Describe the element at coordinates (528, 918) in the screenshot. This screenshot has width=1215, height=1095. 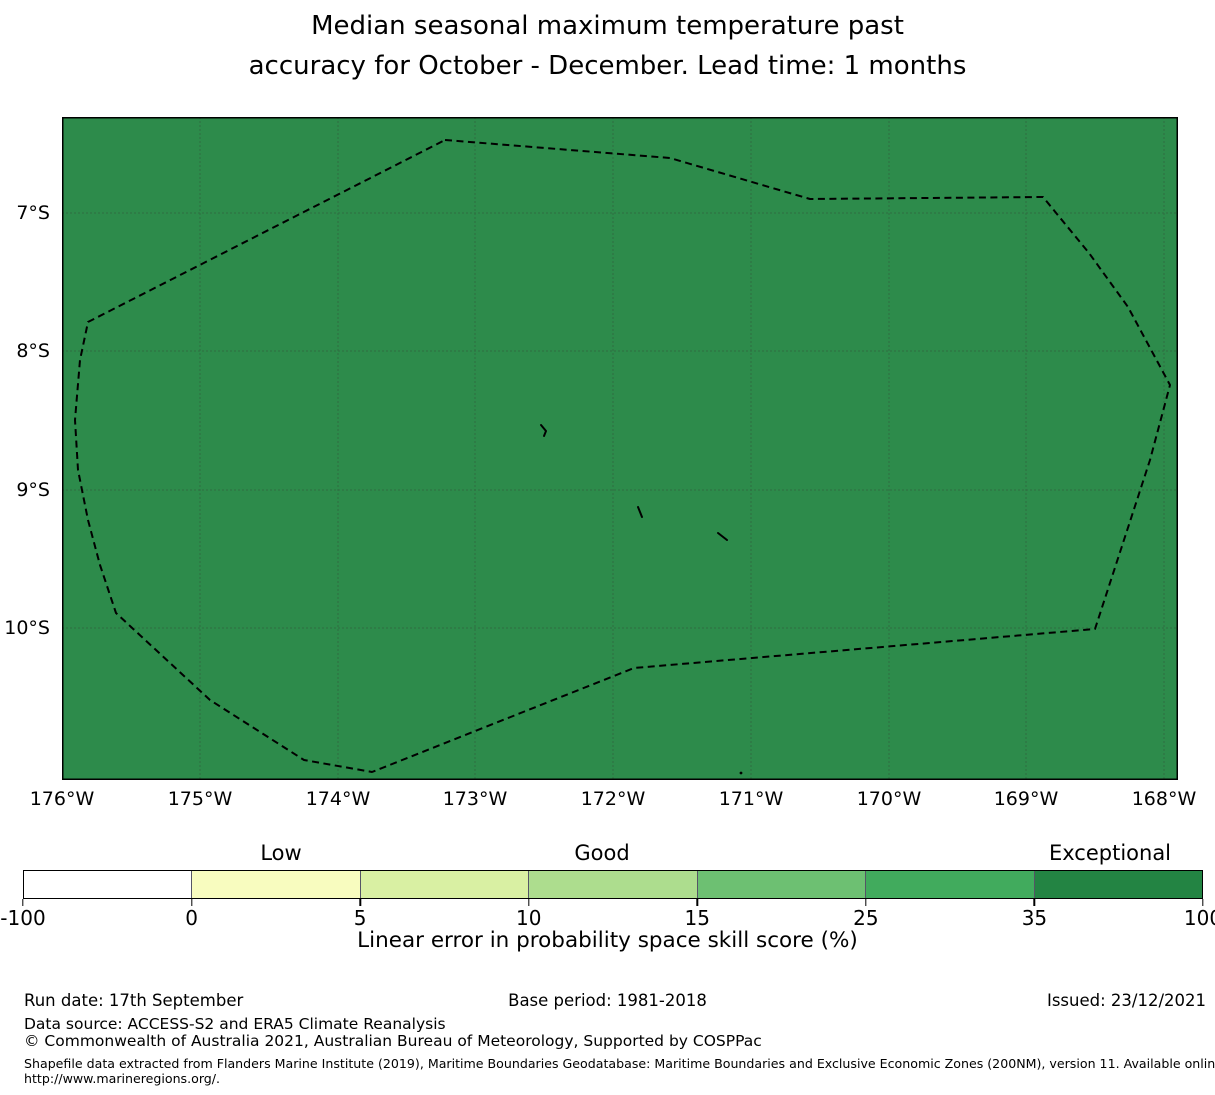
I see `colorbar-tick-label: 10` at that location.